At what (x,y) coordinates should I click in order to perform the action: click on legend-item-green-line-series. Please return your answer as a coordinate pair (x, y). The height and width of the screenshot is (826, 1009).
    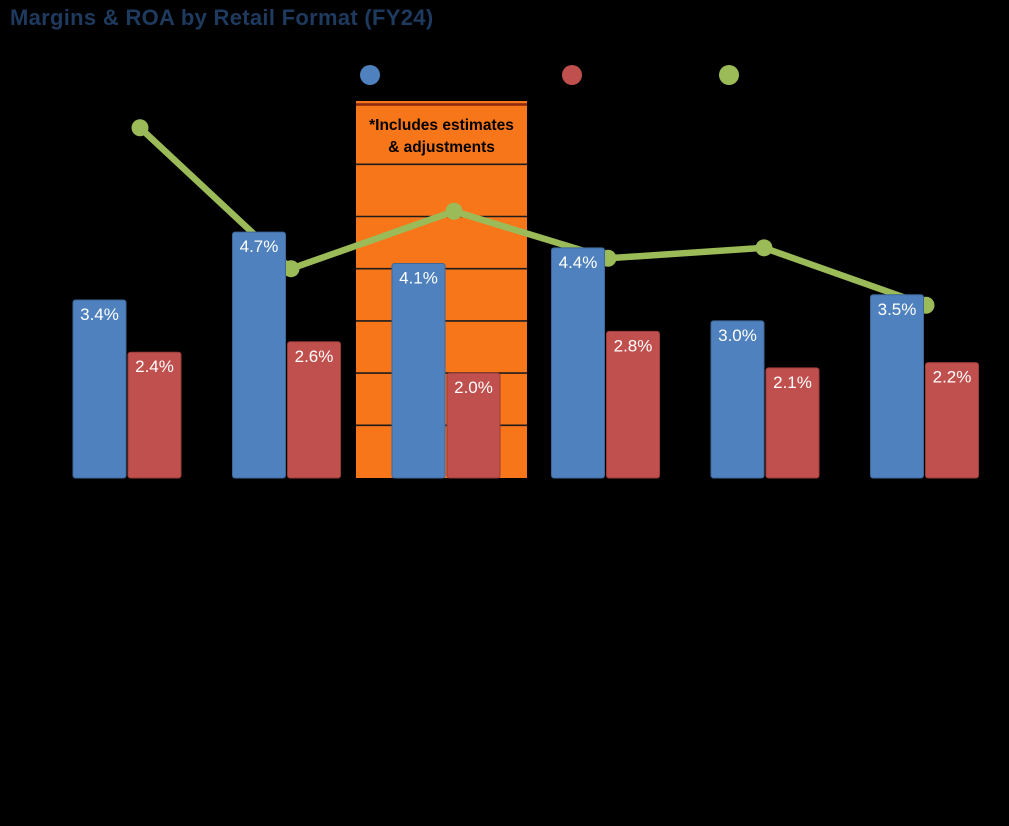
    Looking at the image, I should click on (733, 75).